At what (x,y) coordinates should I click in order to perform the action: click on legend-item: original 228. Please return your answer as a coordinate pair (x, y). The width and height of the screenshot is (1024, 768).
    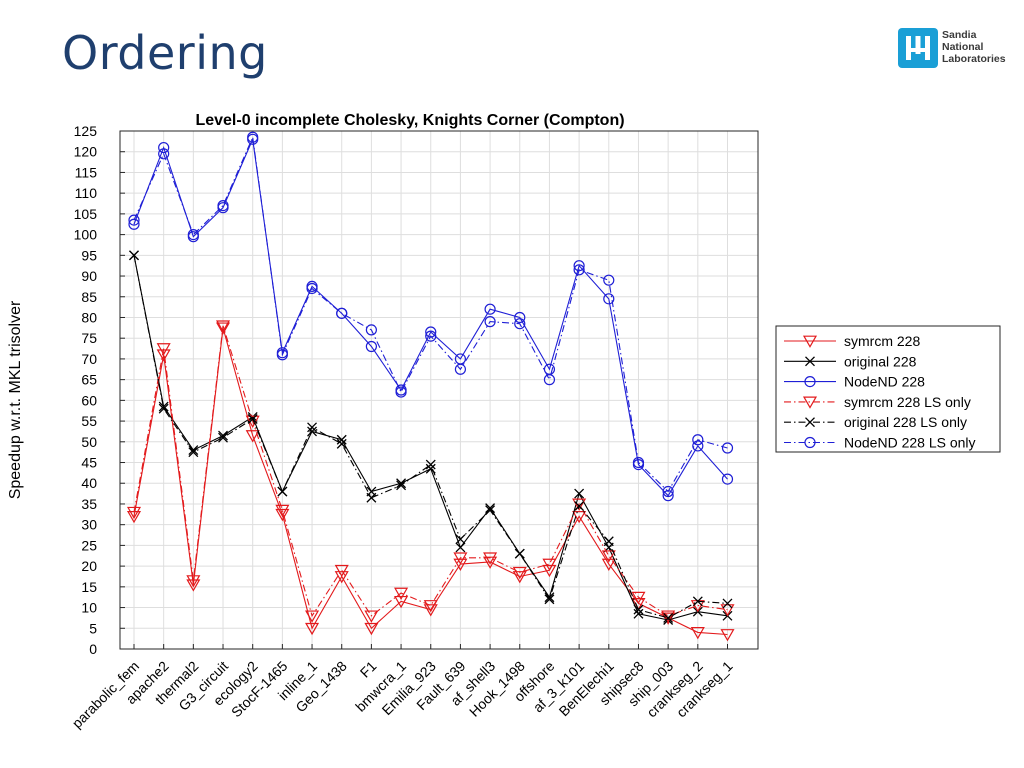
    Looking at the image, I should click on (850, 361).